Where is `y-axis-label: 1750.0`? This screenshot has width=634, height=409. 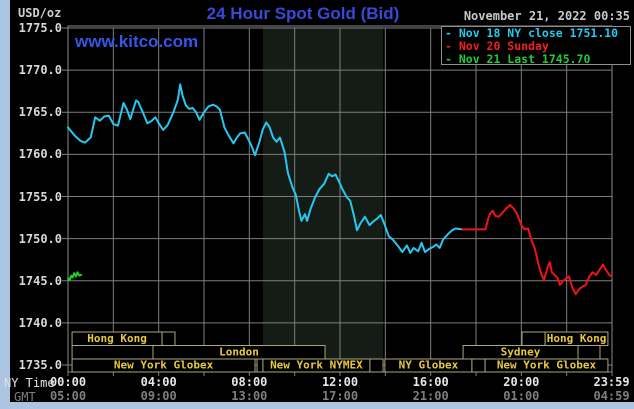 y-axis-label: 1750.0 is located at coordinates (40, 238).